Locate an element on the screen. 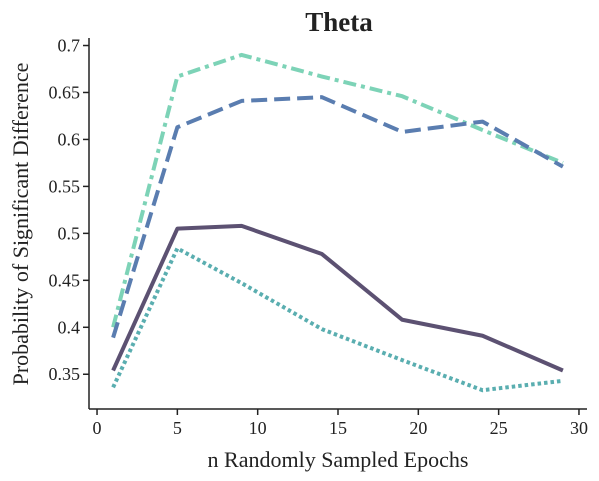 Image resolution: width=599 pixels, height=481 pixels. x-tick-label: 0 is located at coordinates (97, 428).